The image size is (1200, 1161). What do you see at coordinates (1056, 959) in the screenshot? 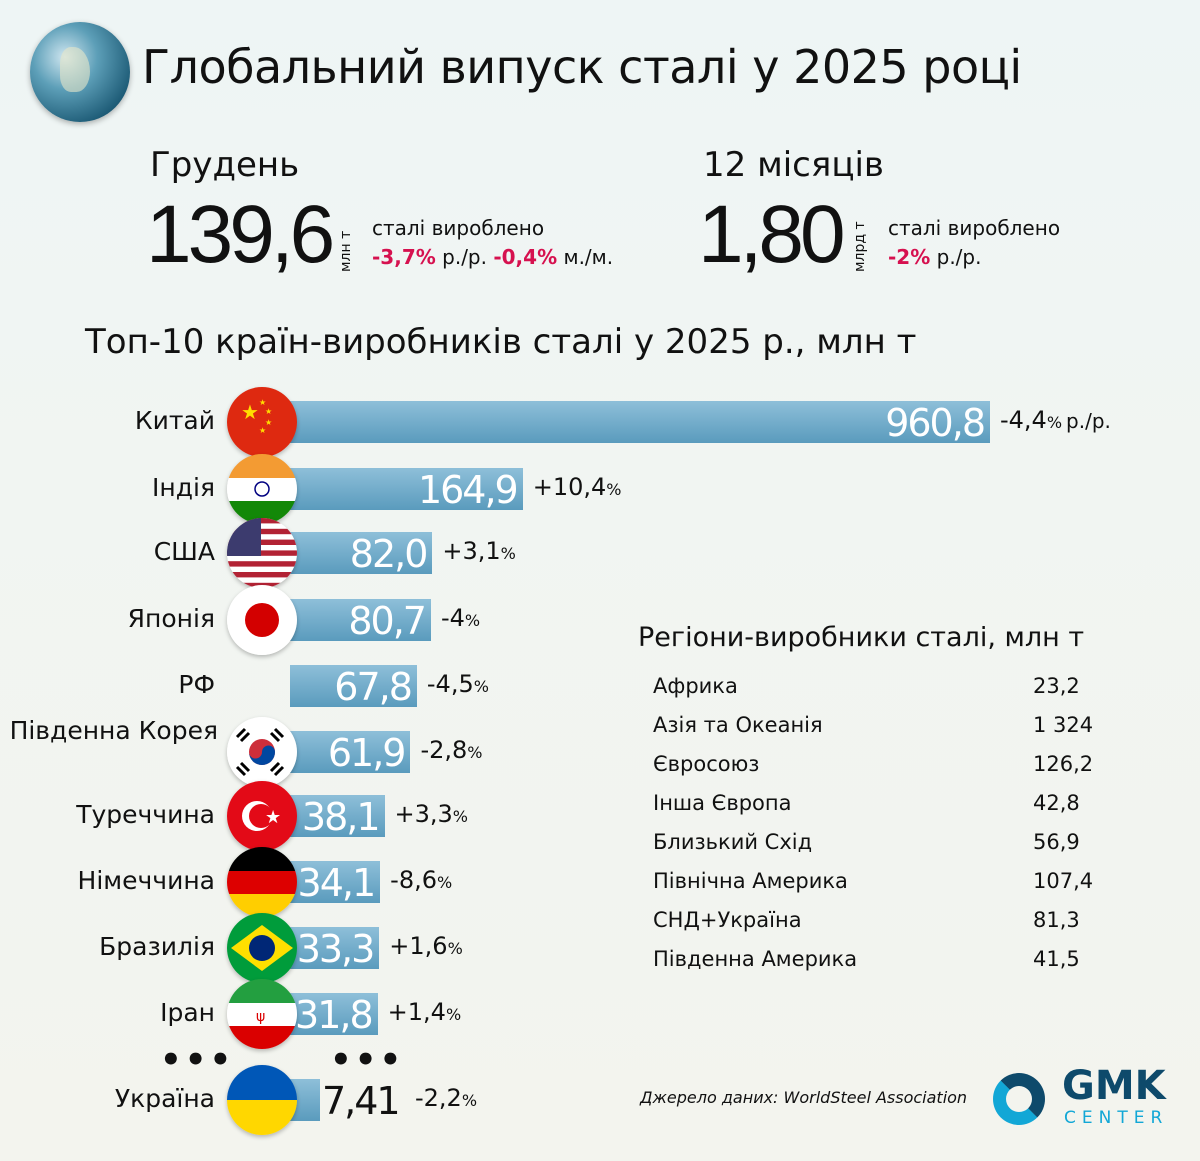
I see `region-value: 41,5` at bounding box center [1056, 959].